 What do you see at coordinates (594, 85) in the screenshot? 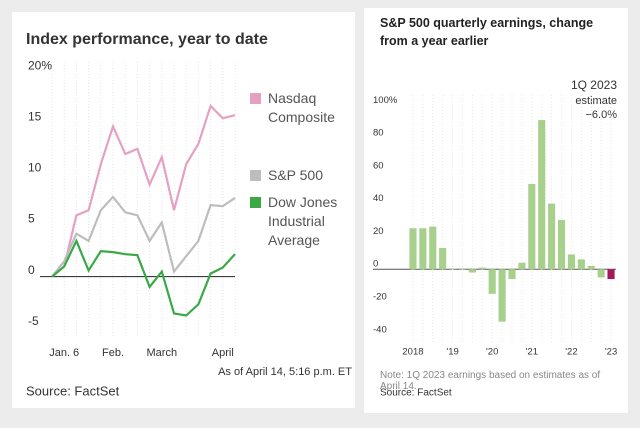
I see `callout-title: 1Q 2023` at bounding box center [594, 85].